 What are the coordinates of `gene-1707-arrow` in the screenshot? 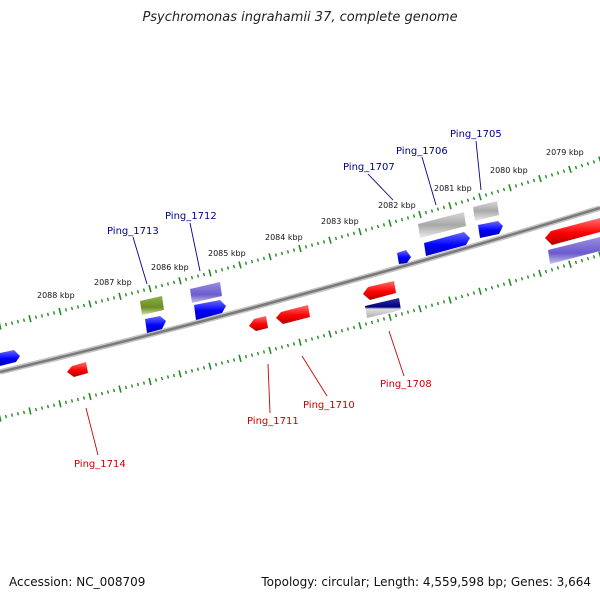 It's located at (404, 257).